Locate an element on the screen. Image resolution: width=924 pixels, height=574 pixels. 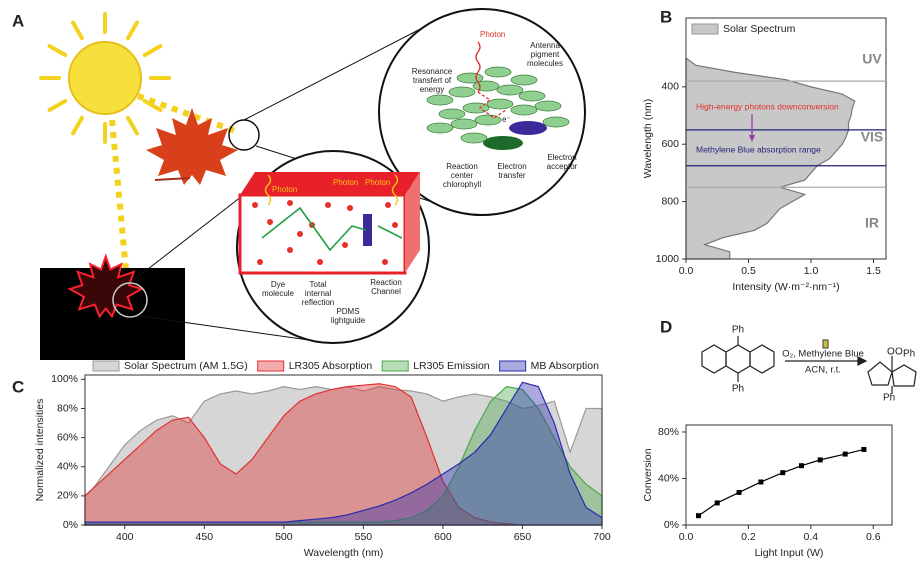
y-tick-label: 40% is located at coordinates (668, 478).